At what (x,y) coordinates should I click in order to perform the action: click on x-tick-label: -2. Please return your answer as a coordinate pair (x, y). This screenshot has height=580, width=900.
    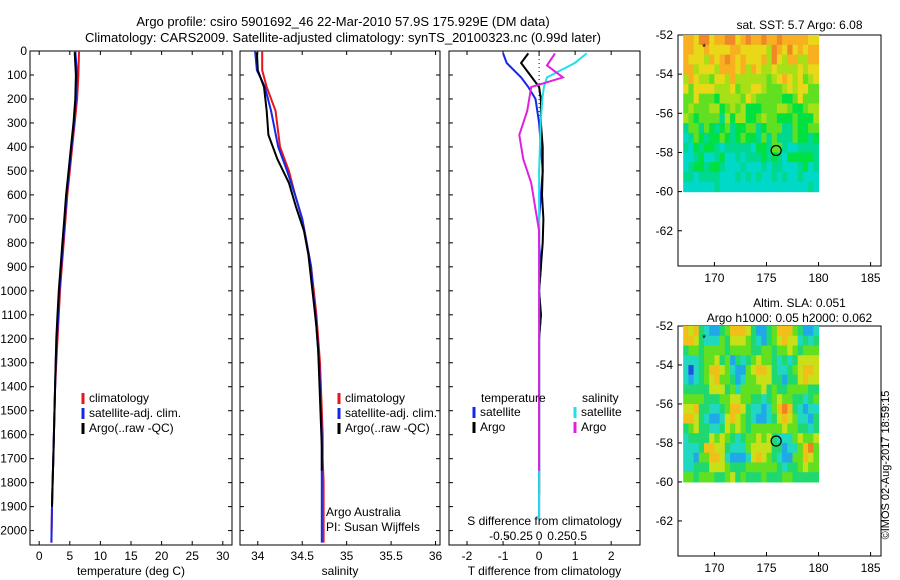
    Looking at the image, I should click on (467, 556).